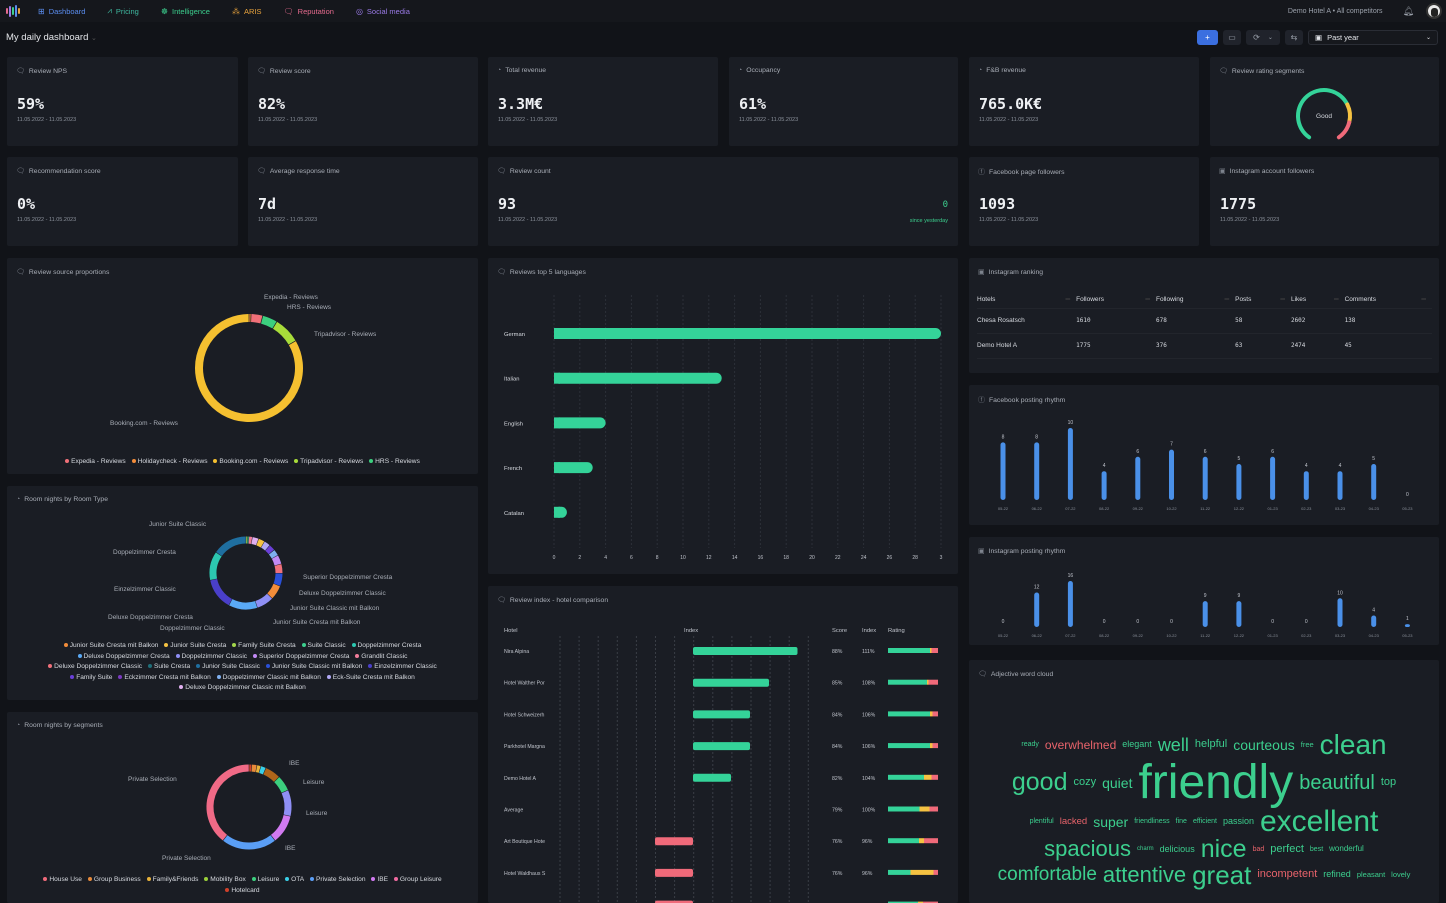  I want to click on word-cloud-word: quiet, so click(1117, 782).